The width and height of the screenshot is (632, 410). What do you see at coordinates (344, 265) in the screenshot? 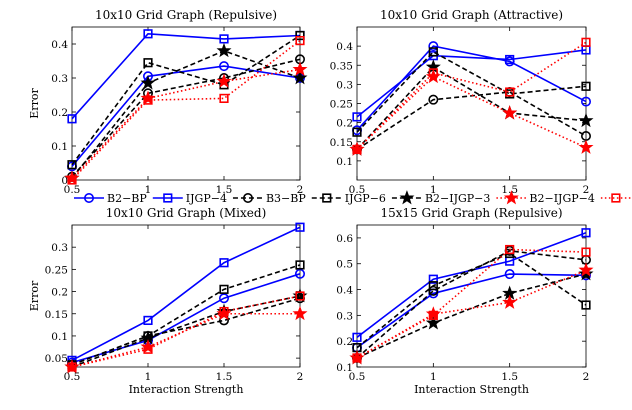
I see `y-tick-label: 0.5` at bounding box center [344, 265].